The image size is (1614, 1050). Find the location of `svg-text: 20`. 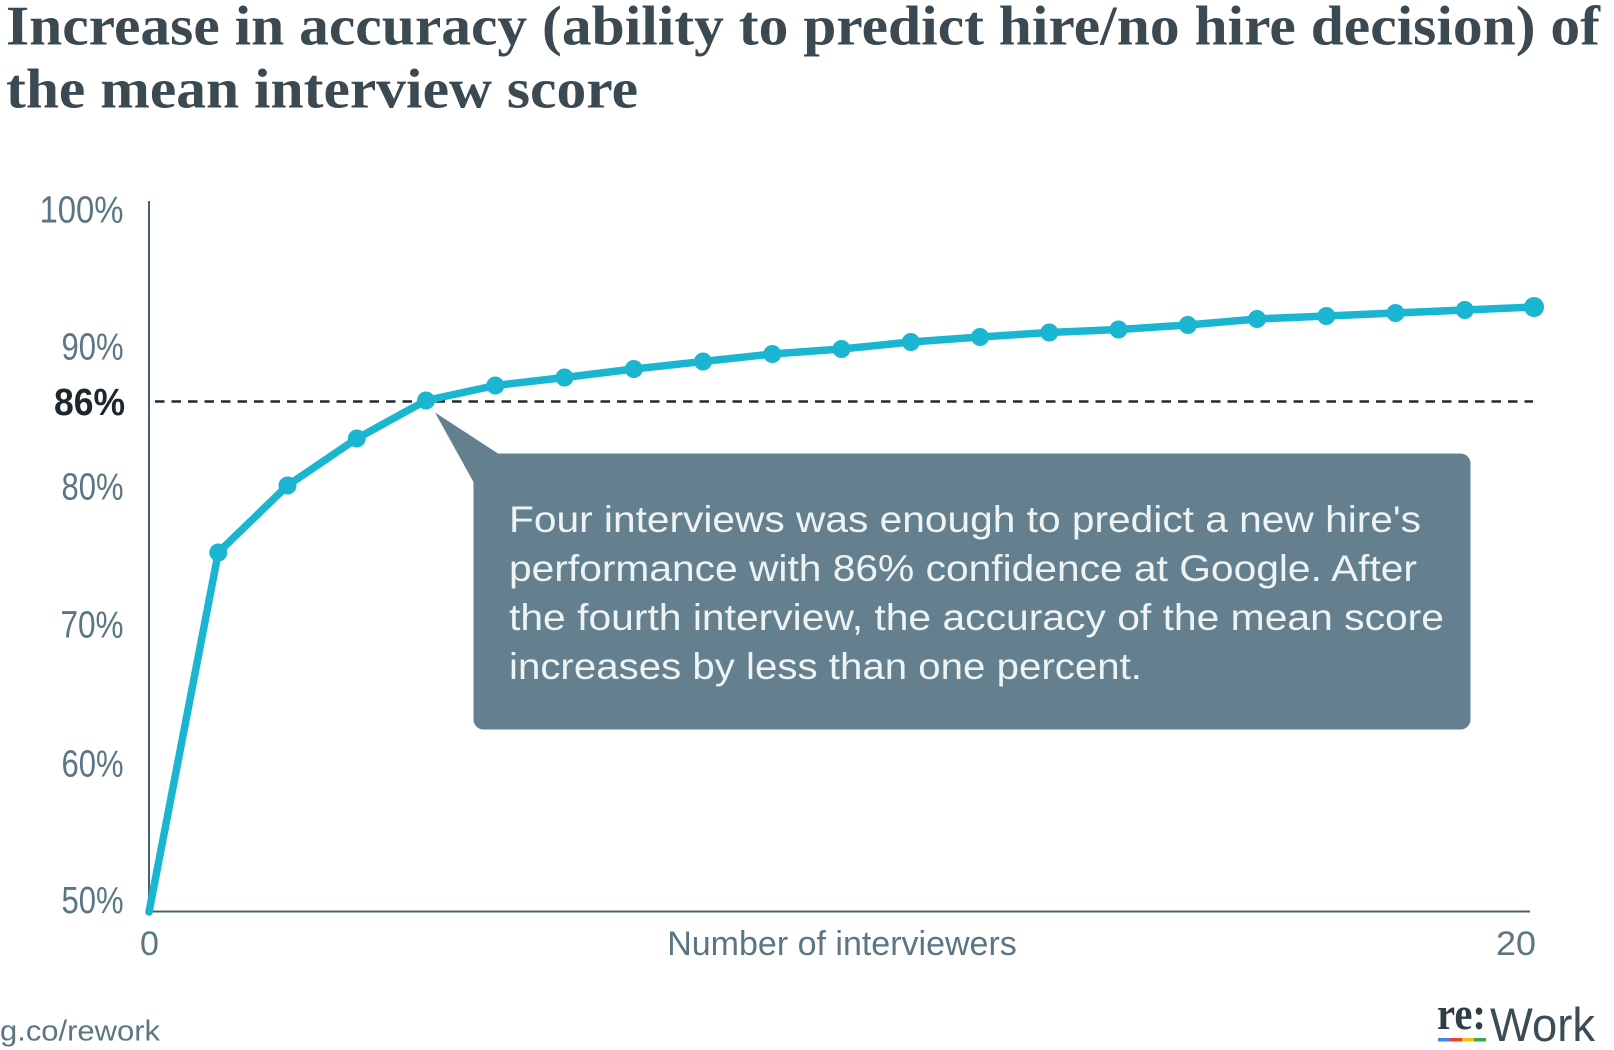

svg-text: 20 is located at coordinates (1516, 944).